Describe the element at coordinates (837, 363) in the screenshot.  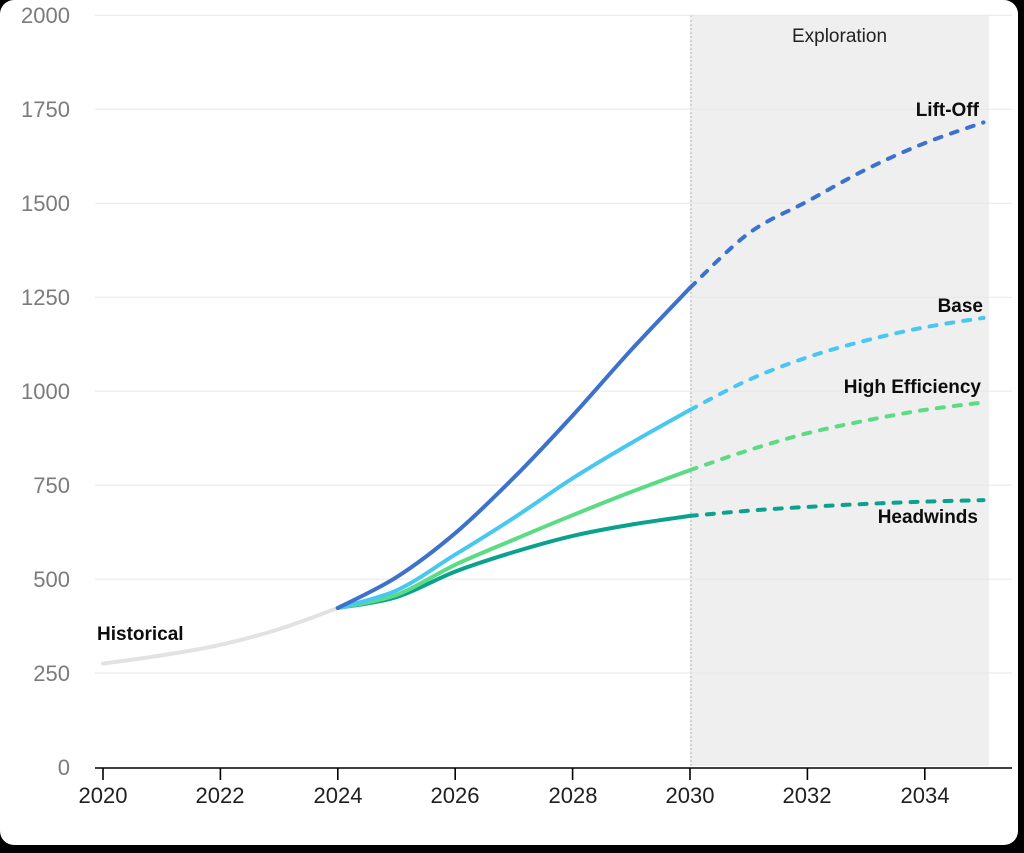
I see `series-line-base-dashed` at that location.